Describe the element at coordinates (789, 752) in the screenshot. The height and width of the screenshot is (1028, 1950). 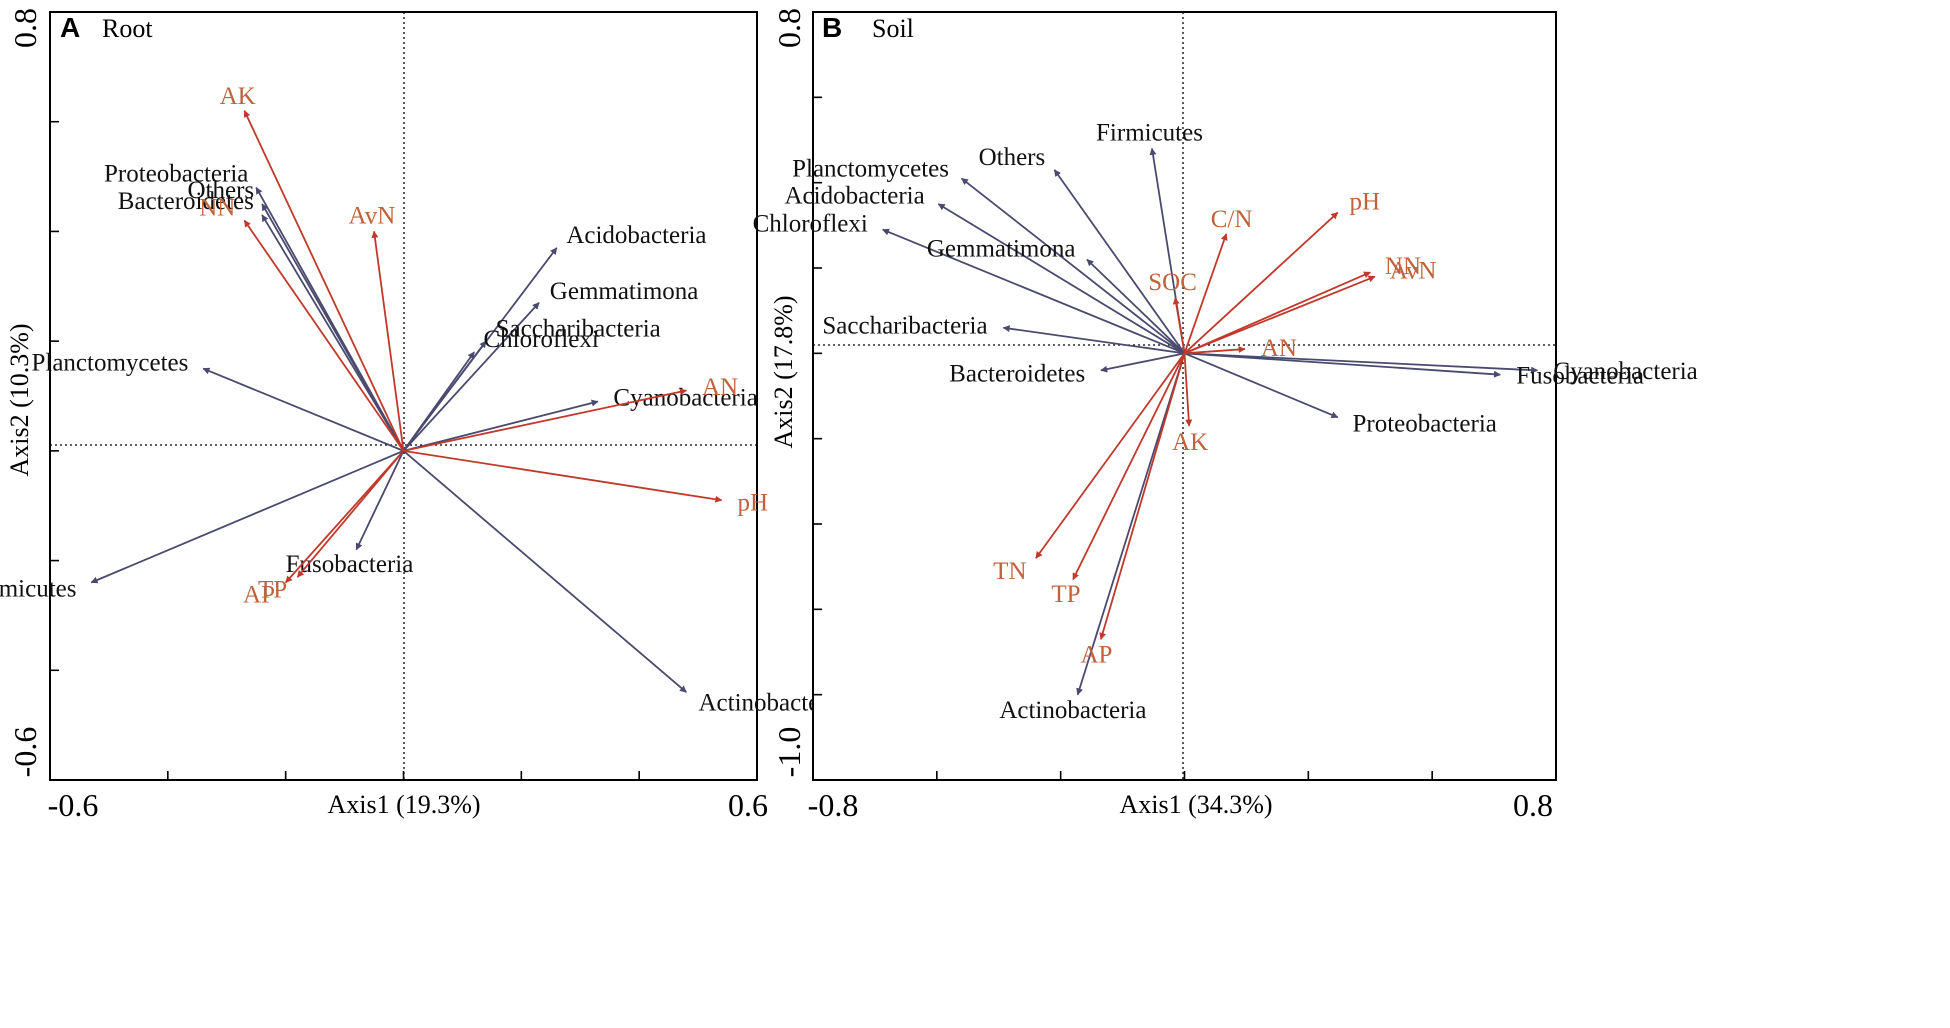
I see `panel-soil-y-tick-min: -1.0` at that location.